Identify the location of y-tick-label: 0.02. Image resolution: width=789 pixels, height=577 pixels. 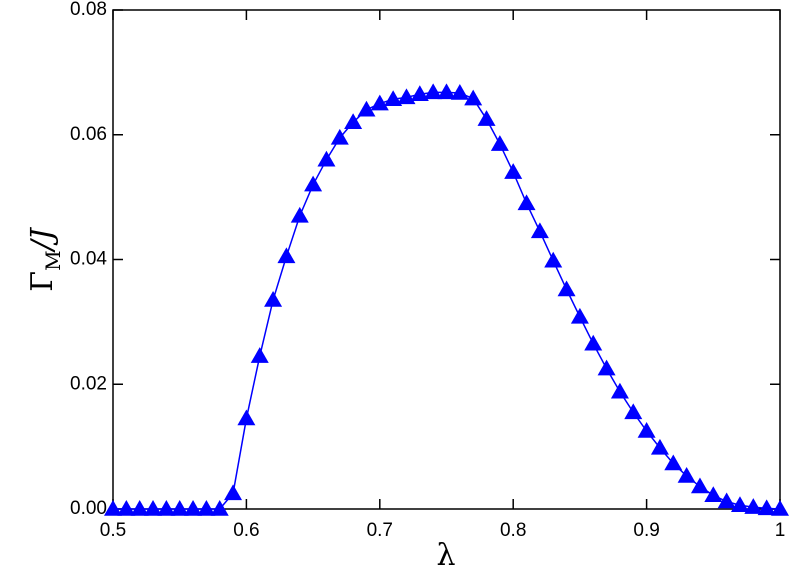
(88, 383).